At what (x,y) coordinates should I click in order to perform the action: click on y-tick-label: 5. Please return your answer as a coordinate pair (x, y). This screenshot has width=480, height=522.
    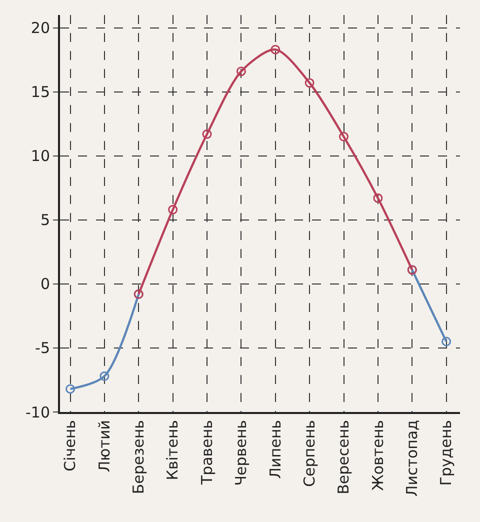
    Looking at the image, I should click on (45, 220).